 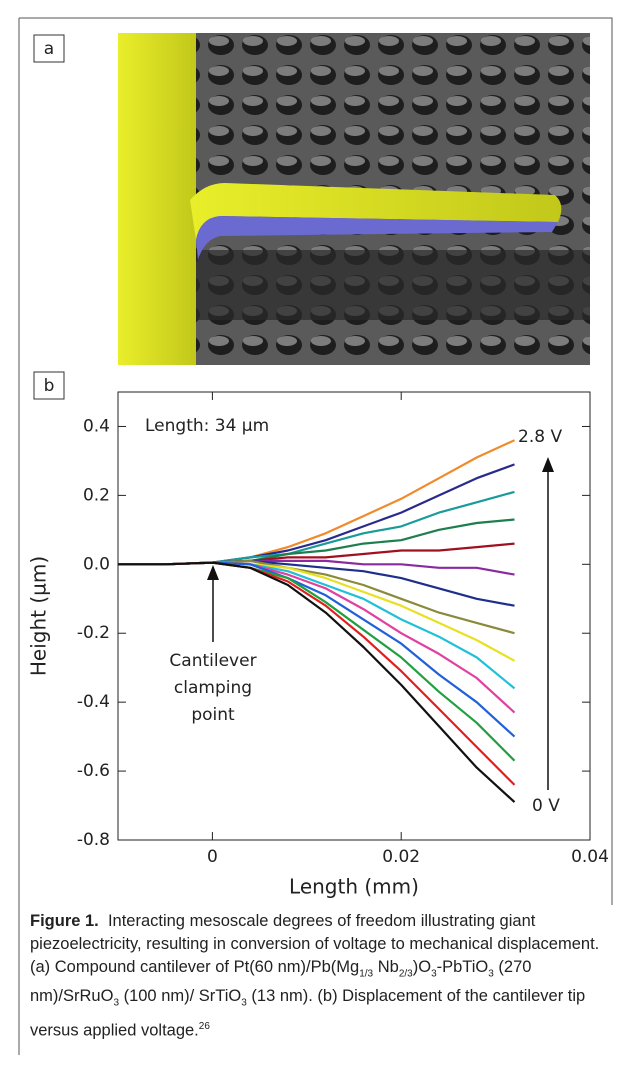 I want to click on panel-b-label: b, so click(x=49, y=385).